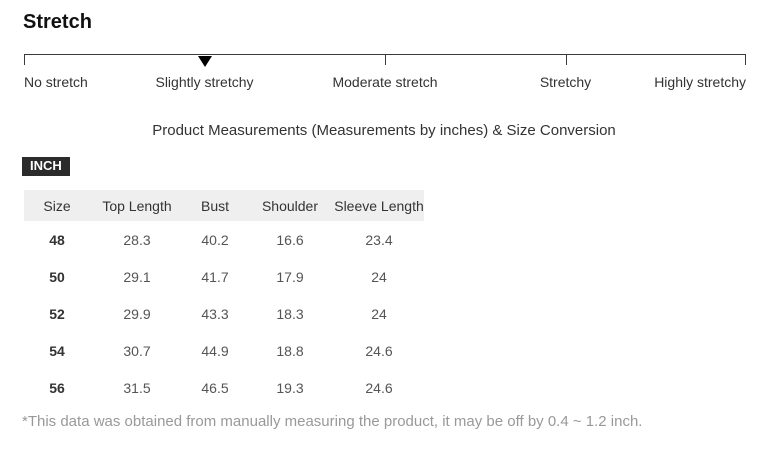 This screenshot has height=459, width=768. I want to click on scale-label-moderate-stretch: Moderate stretch, so click(385, 82).